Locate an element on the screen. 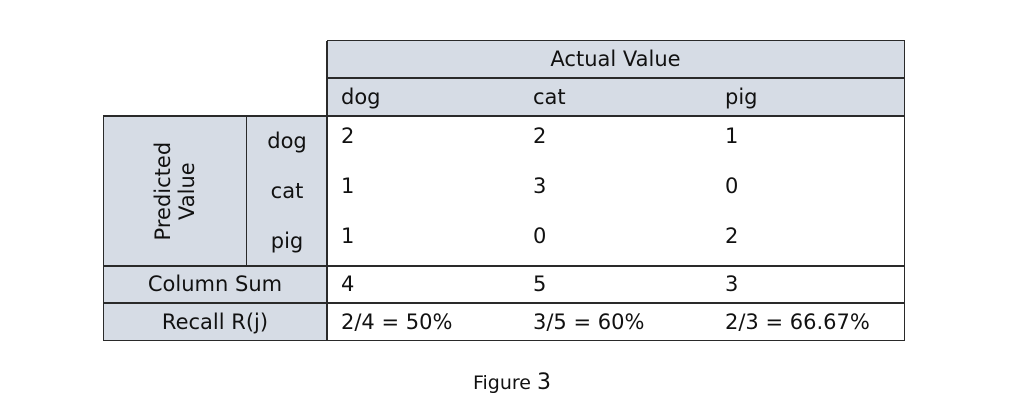 This screenshot has width=1024, height=417. recall-dog: 2/4 = 50% is located at coordinates (397, 321).